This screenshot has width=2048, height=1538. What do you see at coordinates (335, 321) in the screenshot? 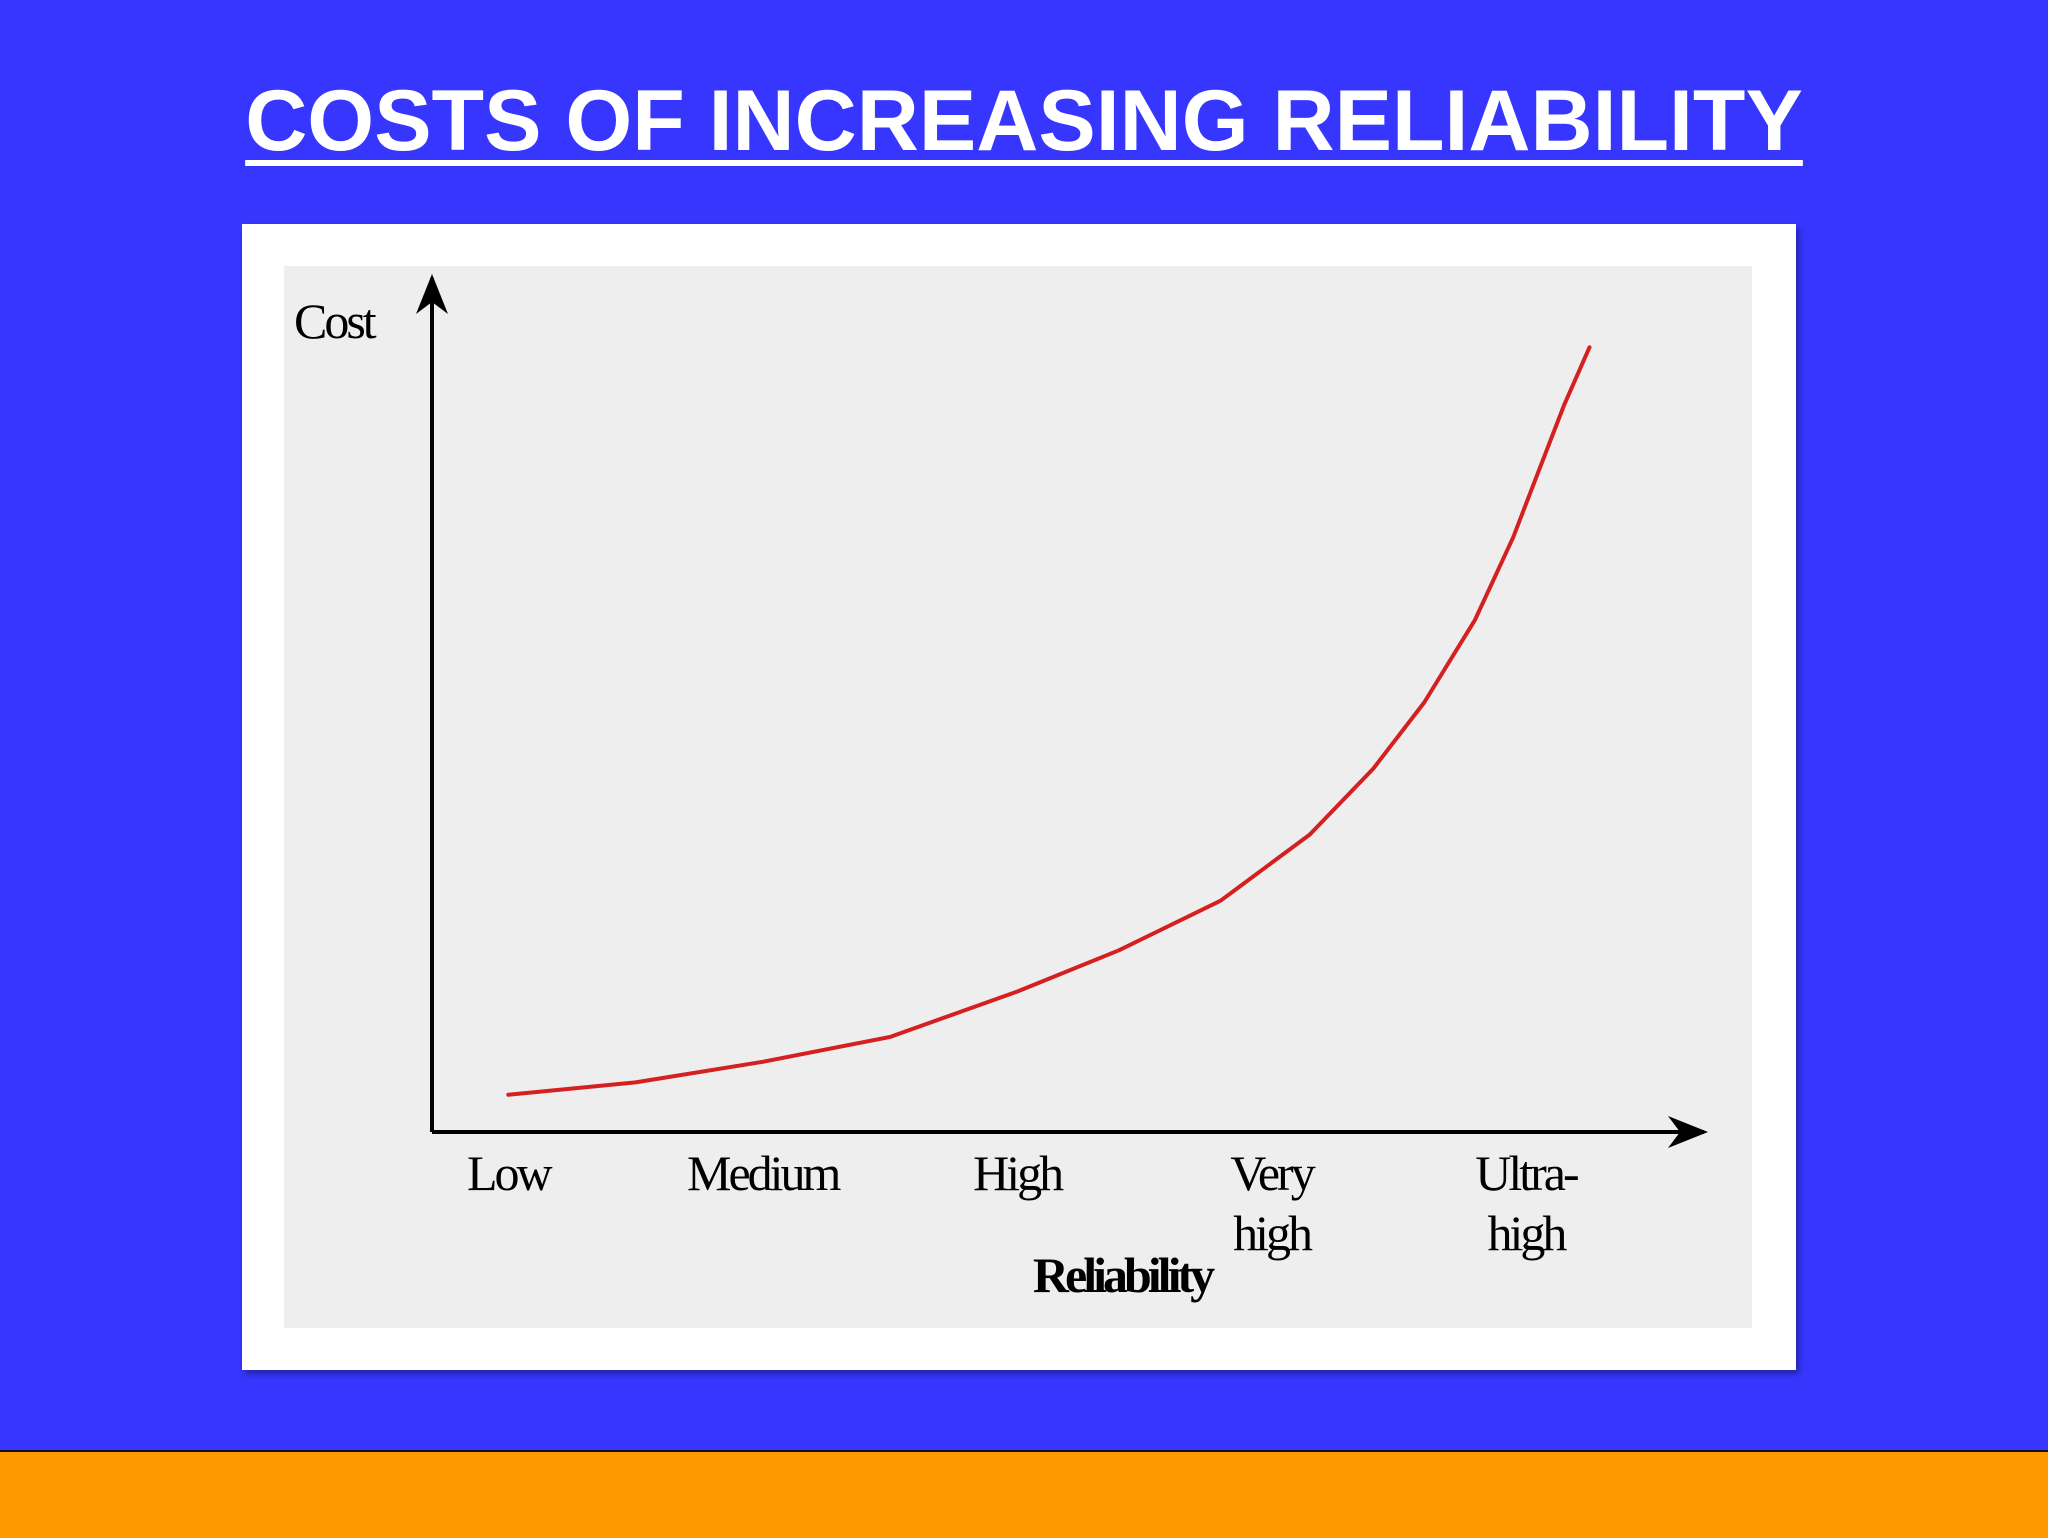
I see `y-axis-label: Cost` at bounding box center [335, 321].